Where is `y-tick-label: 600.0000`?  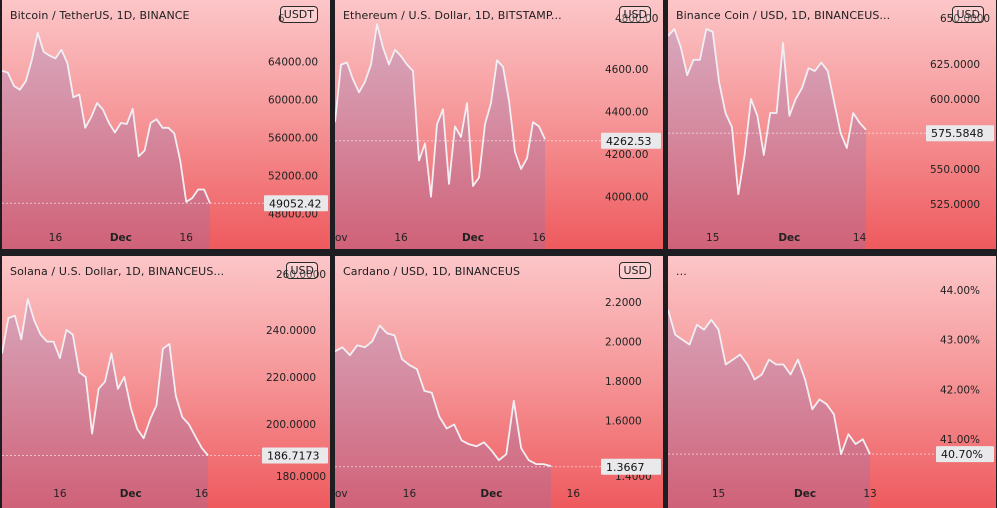 y-tick-label: 600.0000 is located at coordinates (955, 100).